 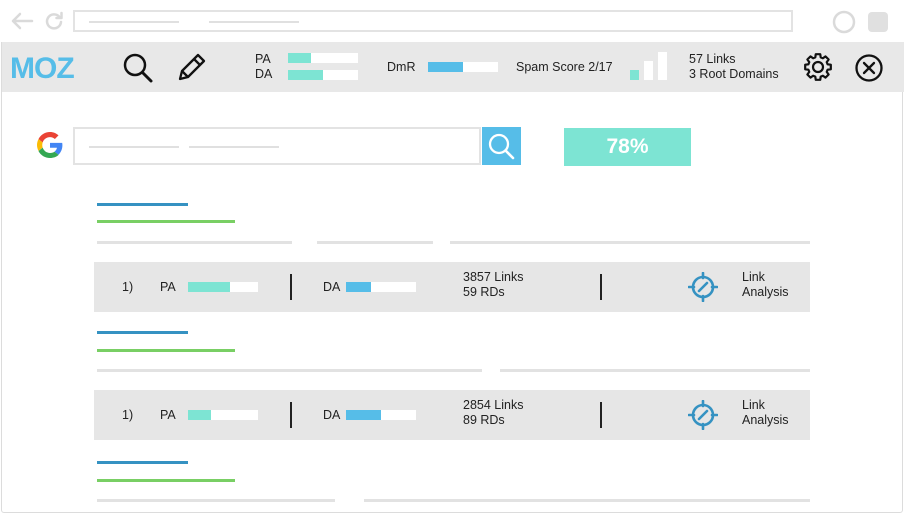 I want to click on da-bar, so click(x=323, y=75).